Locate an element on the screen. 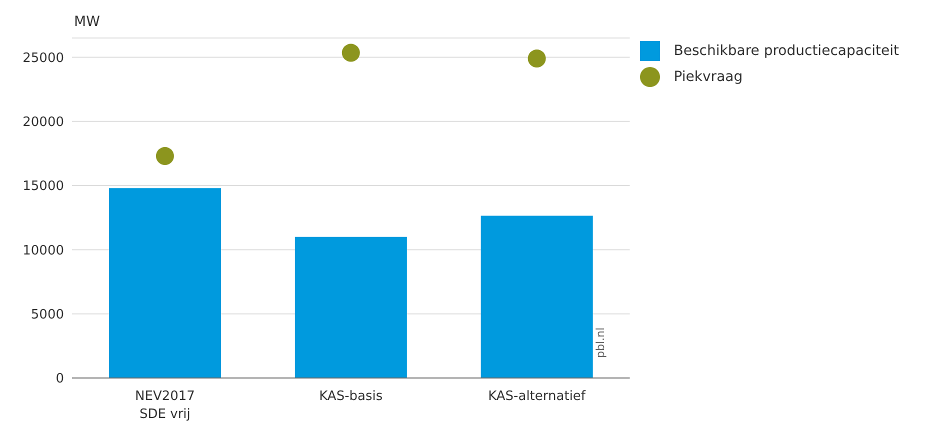  legend-label: Piekvraag is located at coordinates (708, 77).